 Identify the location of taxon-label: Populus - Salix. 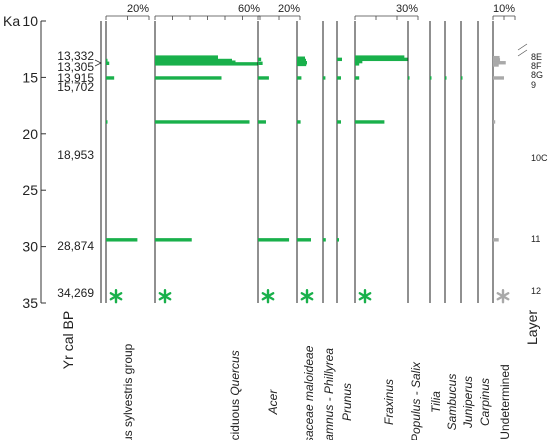
(416, 400).